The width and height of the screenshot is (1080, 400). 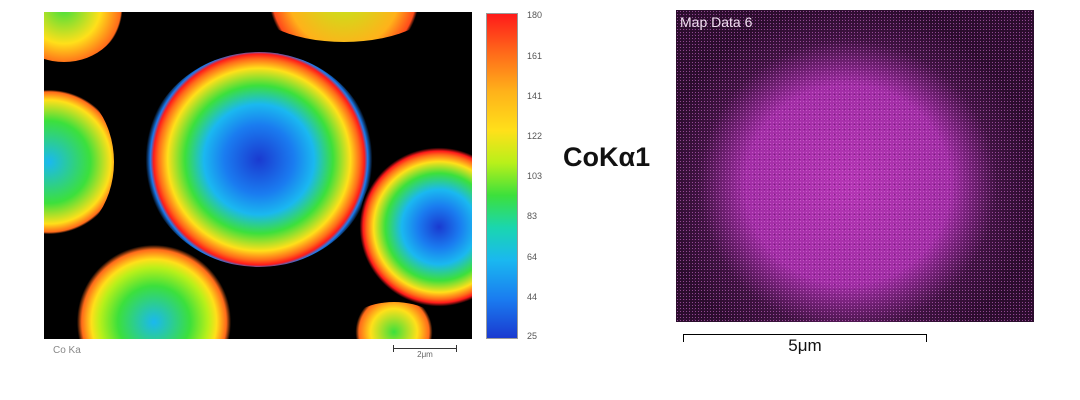 I want to click on scale-bar-left: 2μm, so click(x=425, y=352).